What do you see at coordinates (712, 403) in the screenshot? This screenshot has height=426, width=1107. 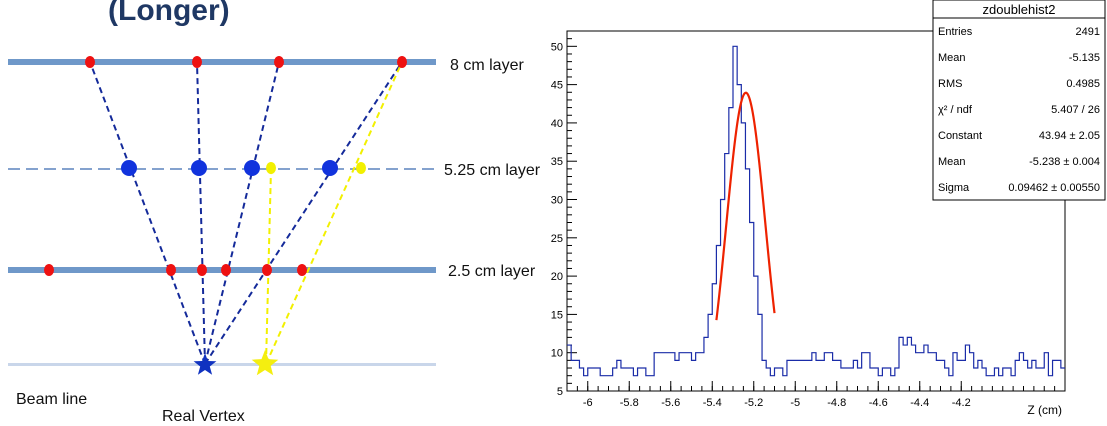 I see `x-tick-label: -5.4` at bounding box center [712, 403].